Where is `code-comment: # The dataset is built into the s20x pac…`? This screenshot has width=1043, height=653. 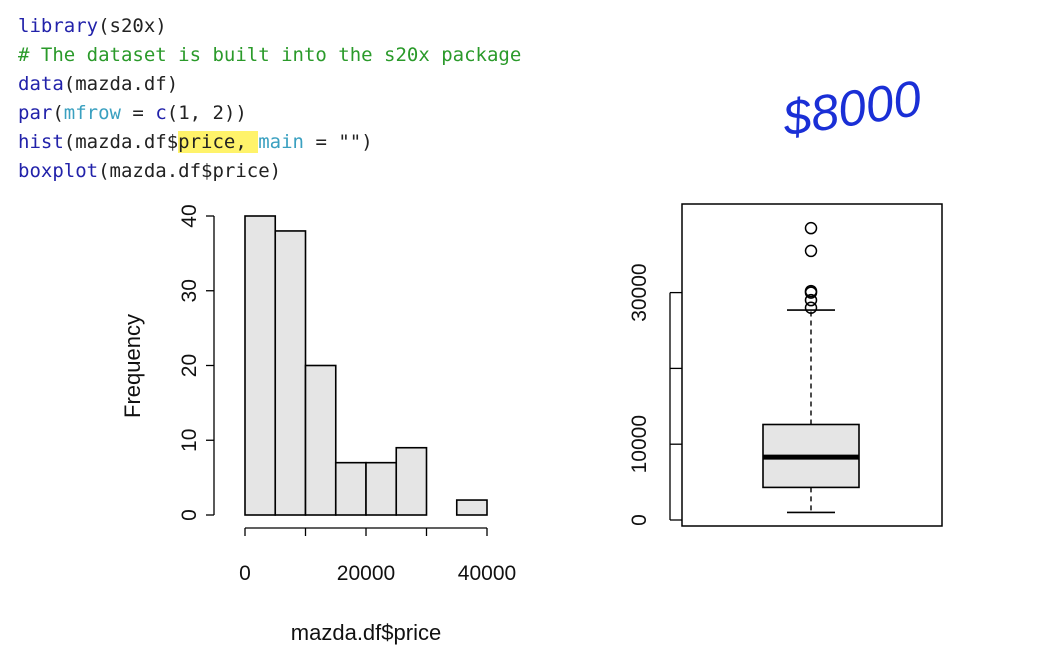
code-comment: # The dataset is built into the s20x pac… is located at coordinates (270, 55).